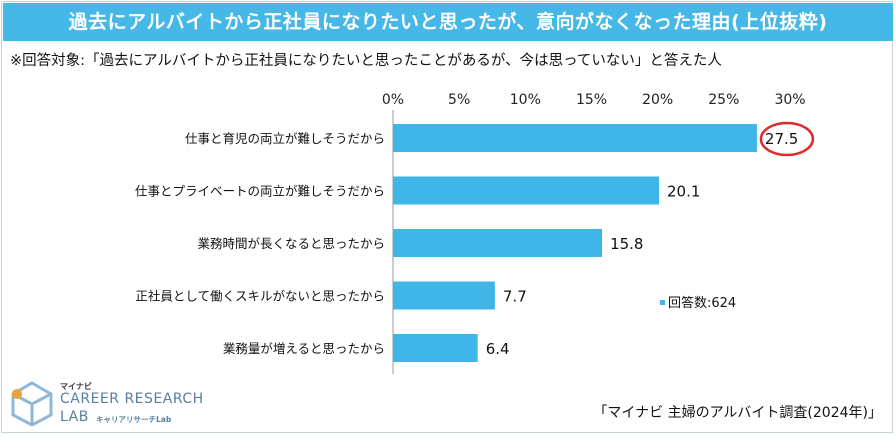 Image resolution: width=896 pixels, height=436 pixels. I want to click on x-tick-label: 30%, so click(789, 100).